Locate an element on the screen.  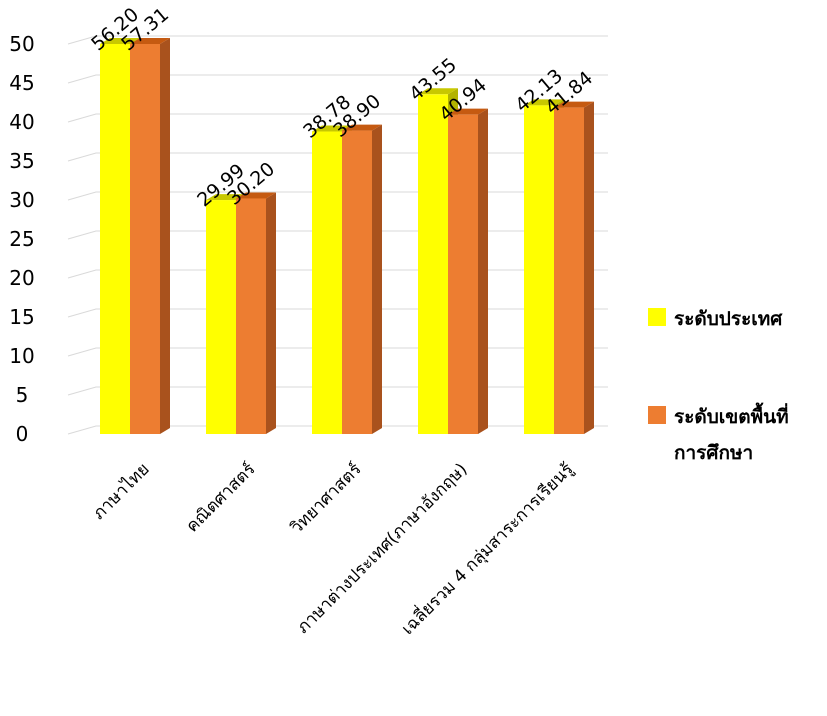
y-tick-label: 45 is located at coordinates (21, 83).